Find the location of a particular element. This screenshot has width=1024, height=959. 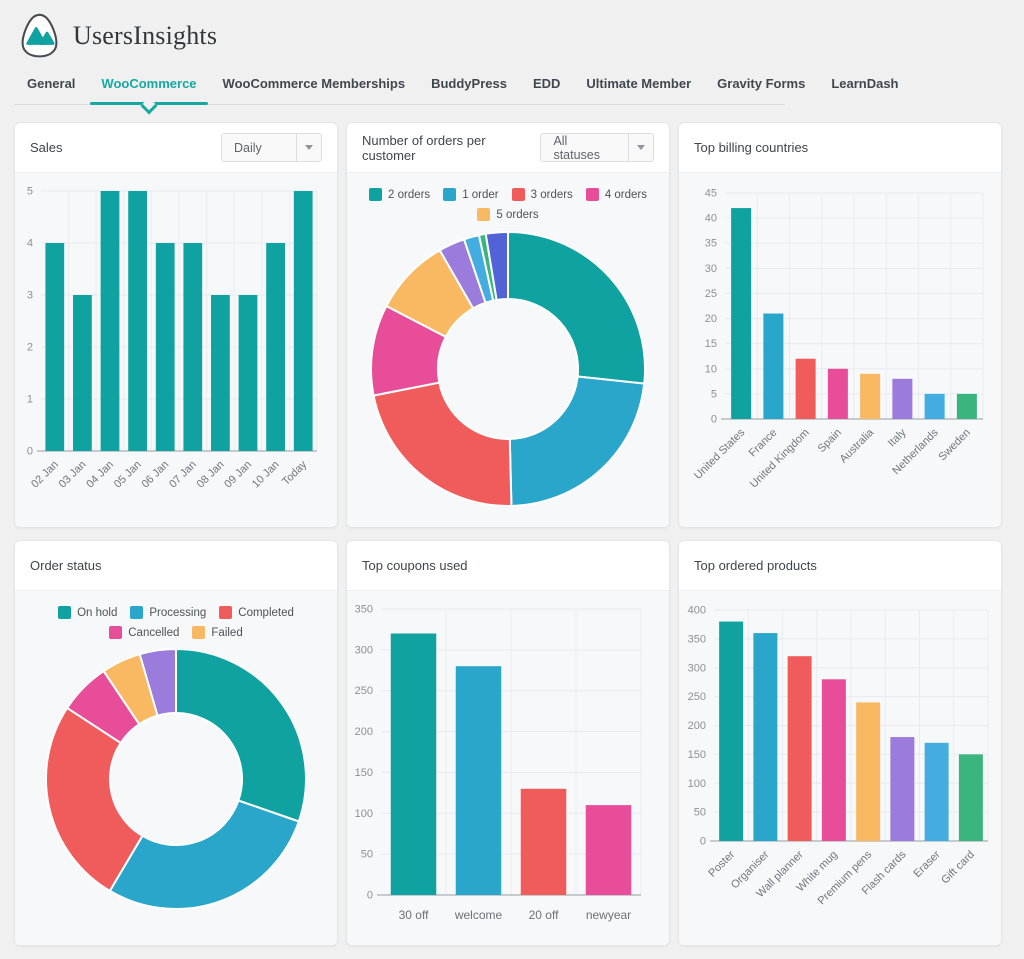

slice-Processing is located at coordinates (204, 854).